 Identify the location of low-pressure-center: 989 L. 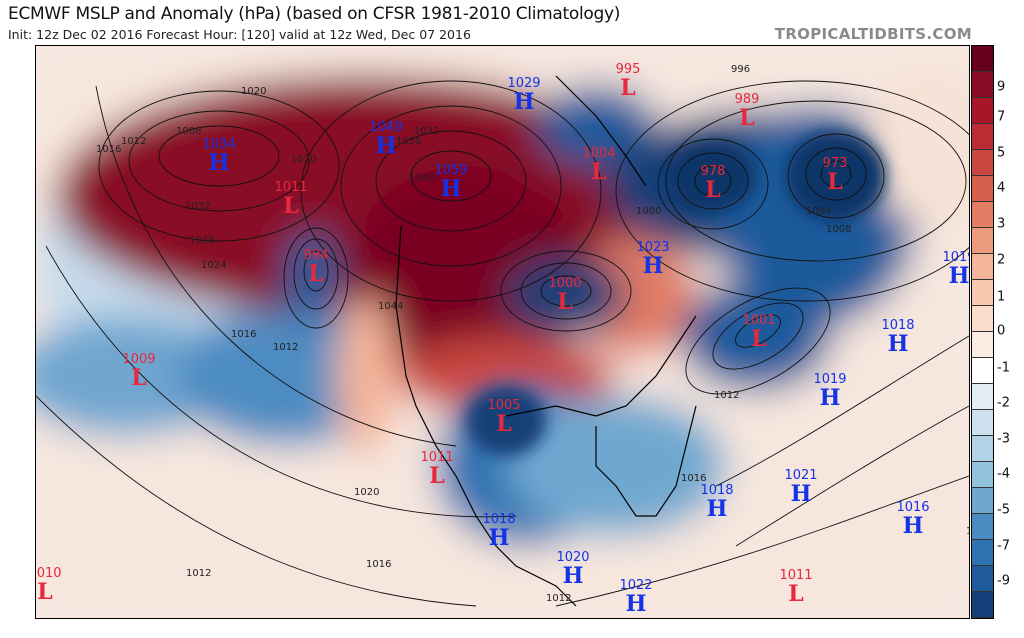
(747, 111).